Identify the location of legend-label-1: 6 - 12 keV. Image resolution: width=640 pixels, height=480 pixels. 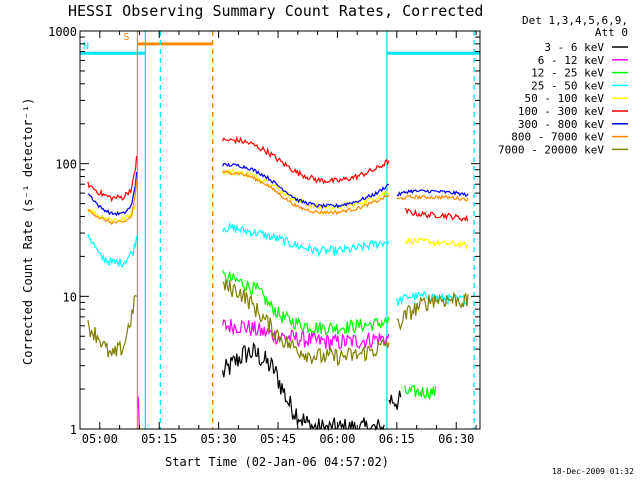
(571, 60).